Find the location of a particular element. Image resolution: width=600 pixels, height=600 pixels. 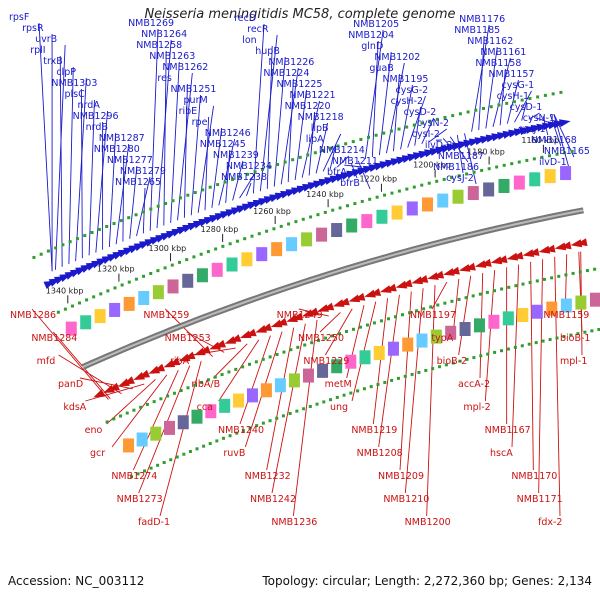

gene-label: fdx-2 is located at coordinates (550, 522).